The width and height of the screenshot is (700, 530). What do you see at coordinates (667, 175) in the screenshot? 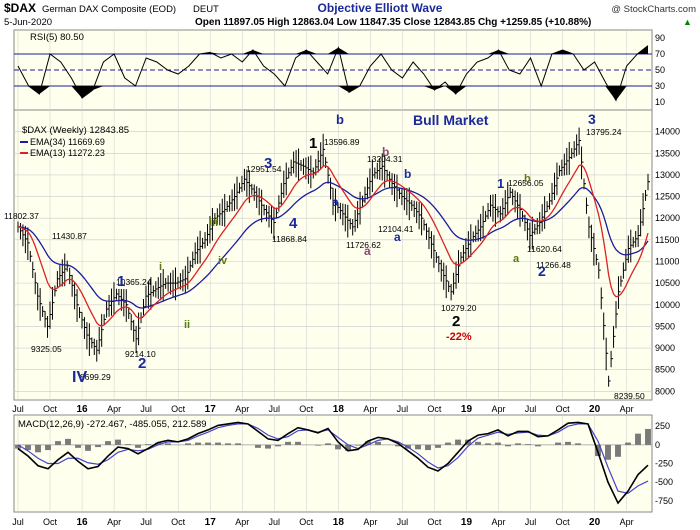
I see `price-tick-label: 13000` at bounding box center [667, 175].